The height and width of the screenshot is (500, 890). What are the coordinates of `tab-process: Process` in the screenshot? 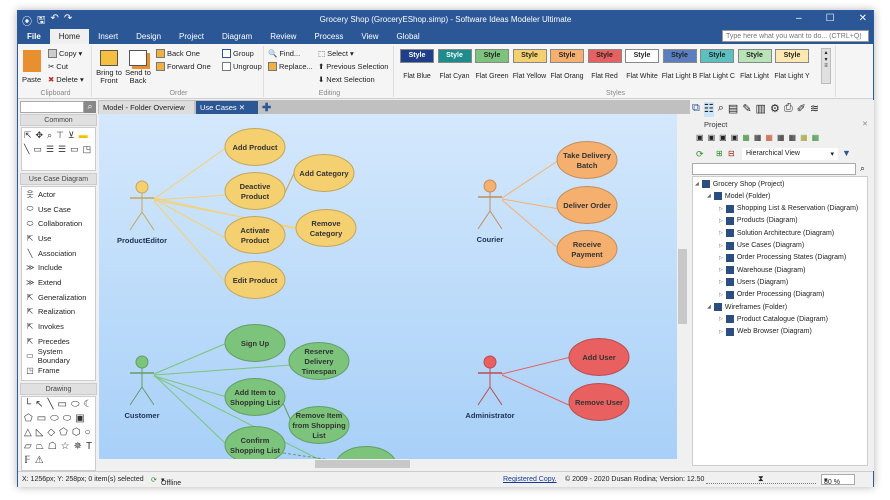 It's located at (329, 36).